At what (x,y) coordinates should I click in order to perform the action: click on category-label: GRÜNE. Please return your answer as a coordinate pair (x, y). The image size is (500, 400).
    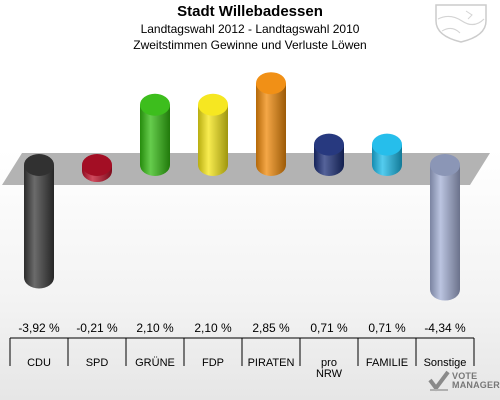
    Looking at the image, I should click on (155, 363).